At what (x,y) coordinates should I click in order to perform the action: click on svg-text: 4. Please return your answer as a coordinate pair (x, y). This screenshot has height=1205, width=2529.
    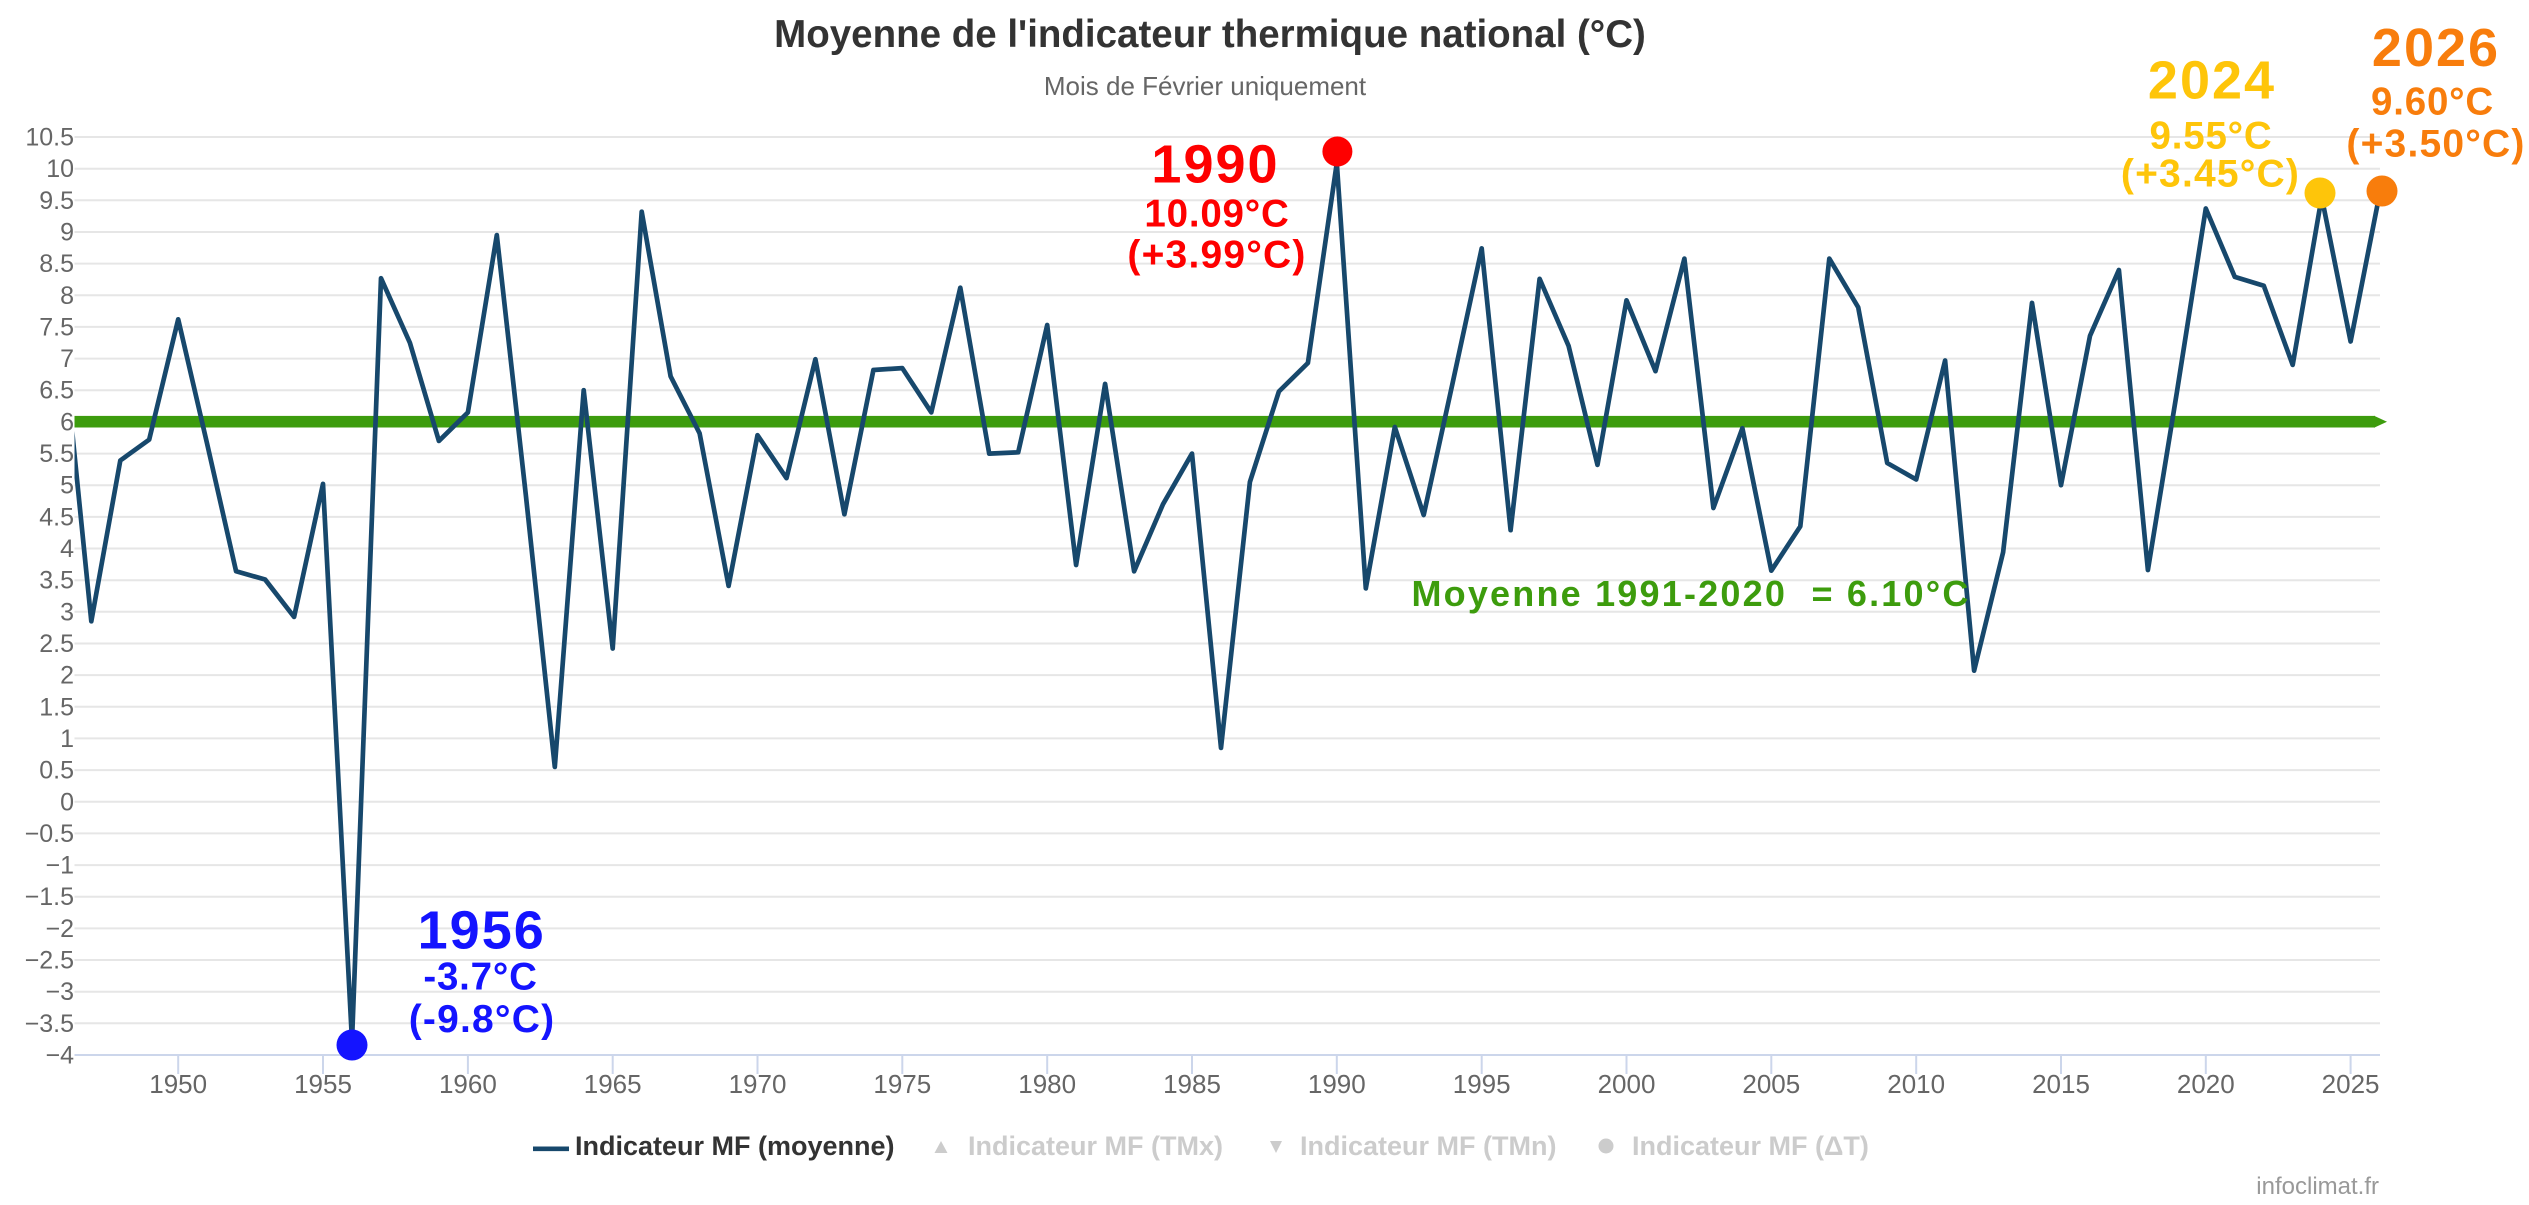
    Looking at the image, I should click on (67, 549).